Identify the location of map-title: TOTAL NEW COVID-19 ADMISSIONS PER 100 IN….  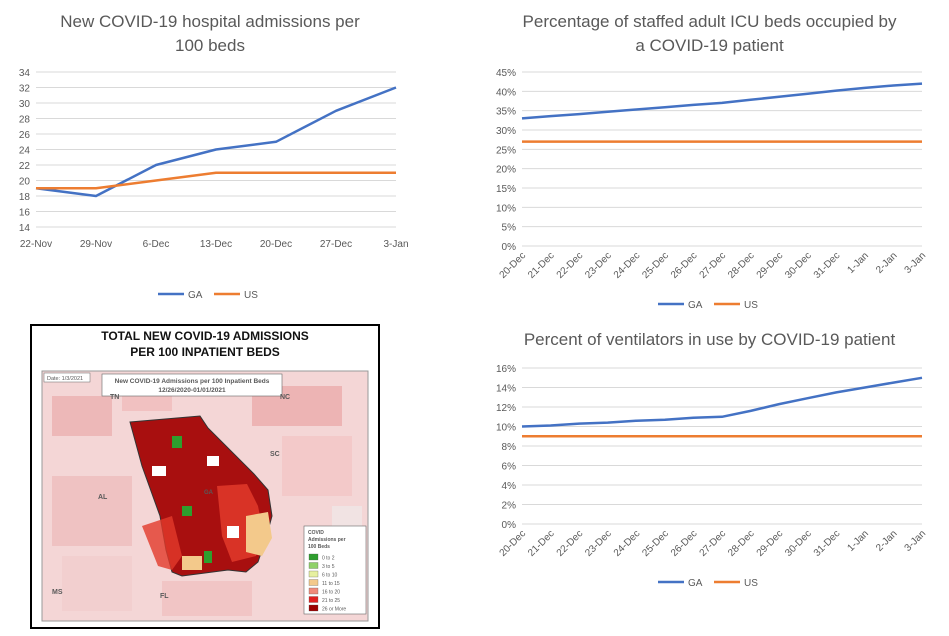
(205, 344).